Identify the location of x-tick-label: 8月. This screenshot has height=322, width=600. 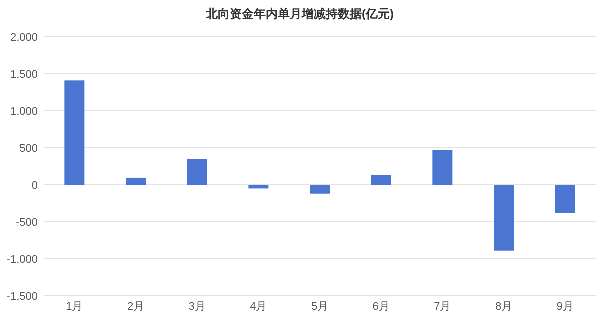
(504, 307).